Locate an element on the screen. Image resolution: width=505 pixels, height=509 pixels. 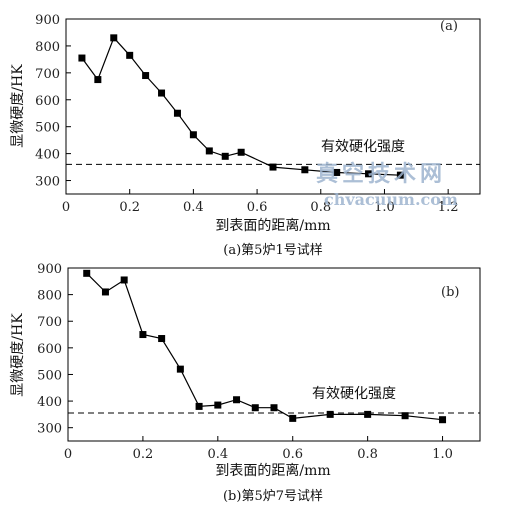
panel-label-a: (a) is located at coordinates (449, 26).